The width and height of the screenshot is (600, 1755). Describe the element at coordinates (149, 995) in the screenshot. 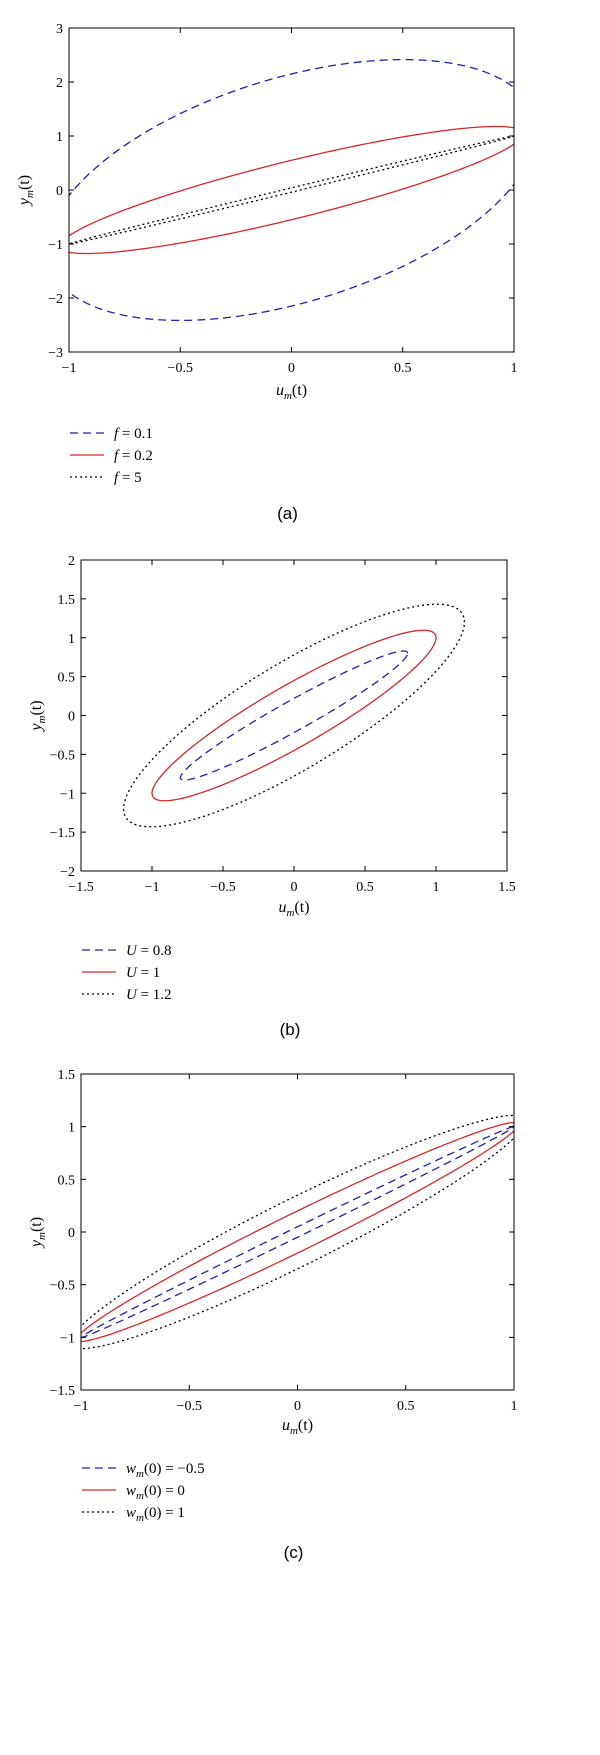

I see `legend-label-2: U = 1.2` at that location.